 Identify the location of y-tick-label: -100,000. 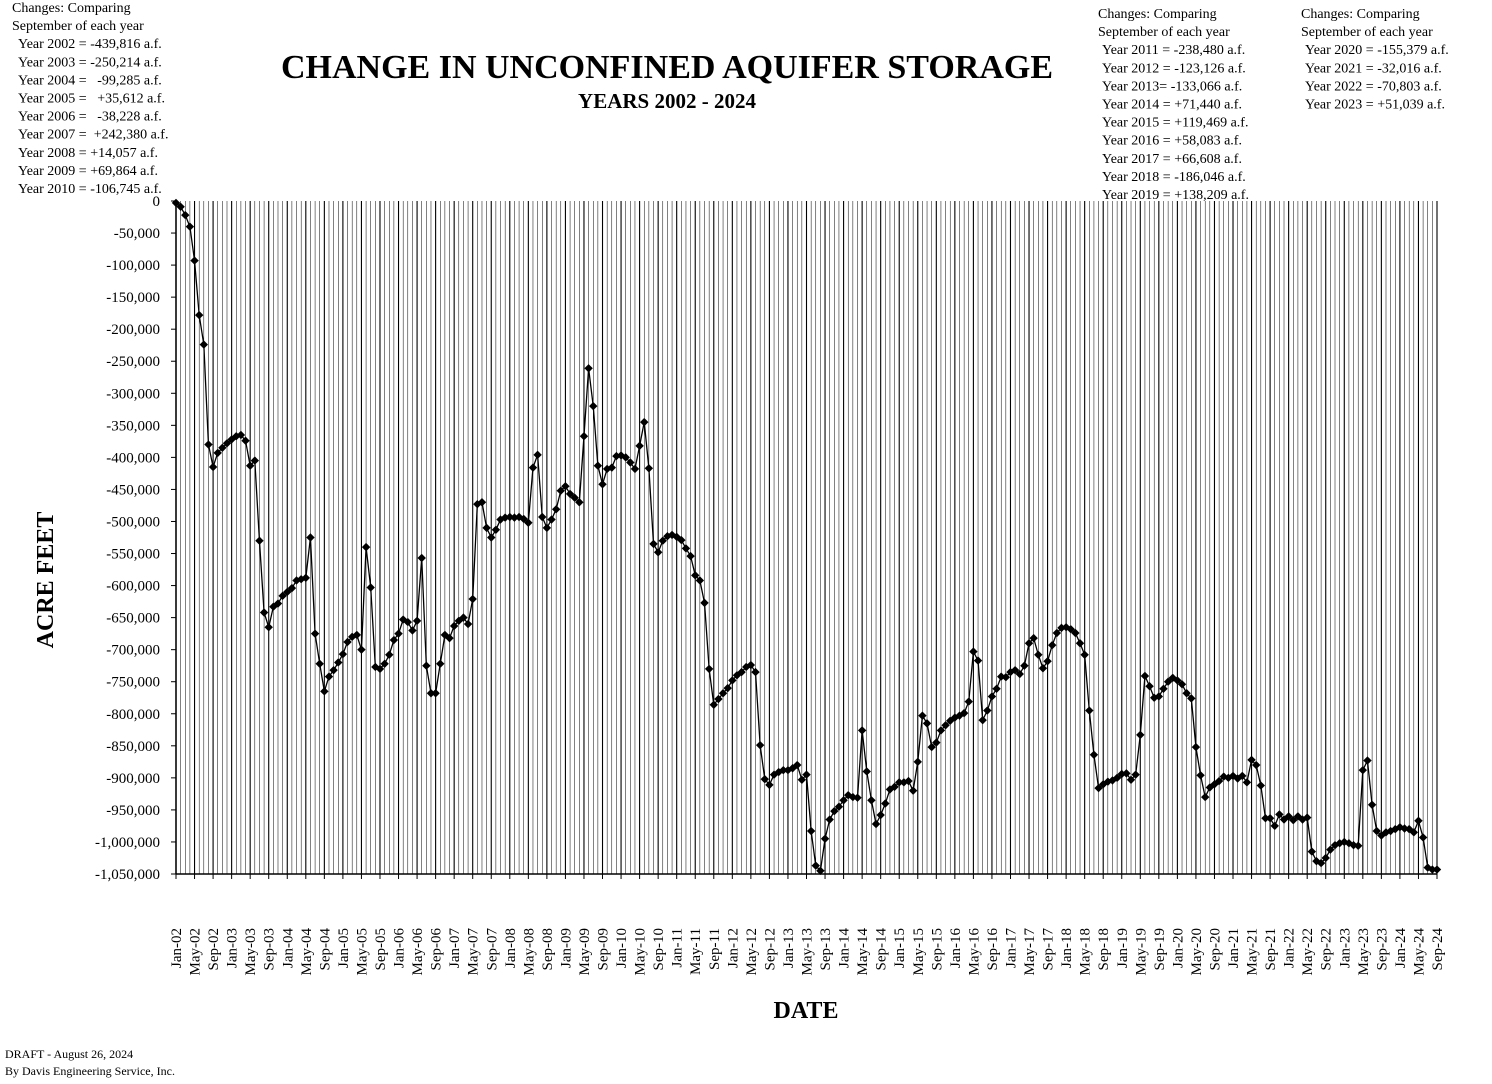
(133, 266).